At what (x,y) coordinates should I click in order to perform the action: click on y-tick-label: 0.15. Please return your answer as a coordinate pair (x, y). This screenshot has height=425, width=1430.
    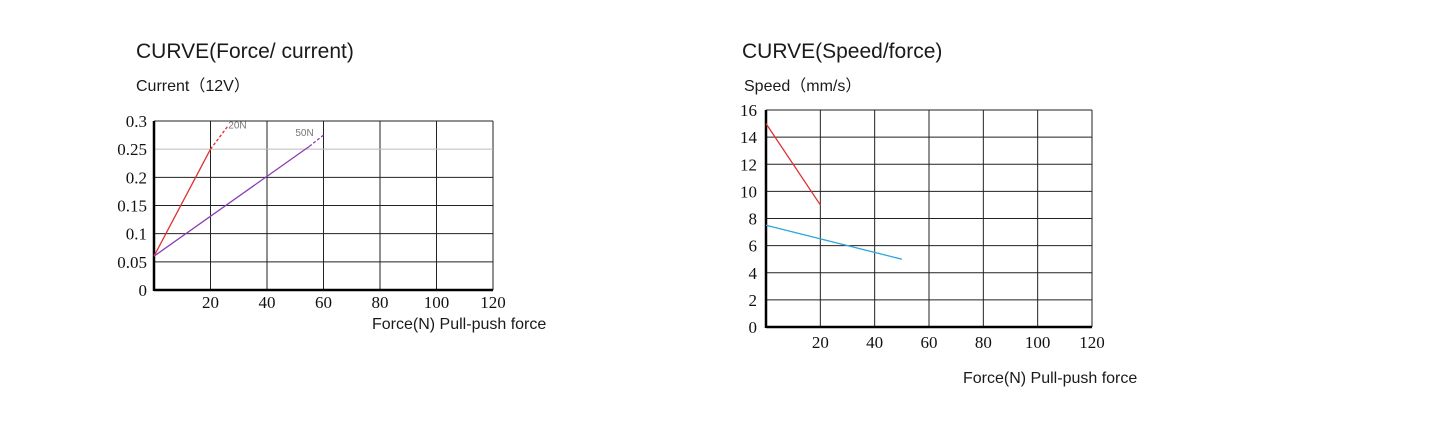
    Looking at the image, I should click on (132, 206).